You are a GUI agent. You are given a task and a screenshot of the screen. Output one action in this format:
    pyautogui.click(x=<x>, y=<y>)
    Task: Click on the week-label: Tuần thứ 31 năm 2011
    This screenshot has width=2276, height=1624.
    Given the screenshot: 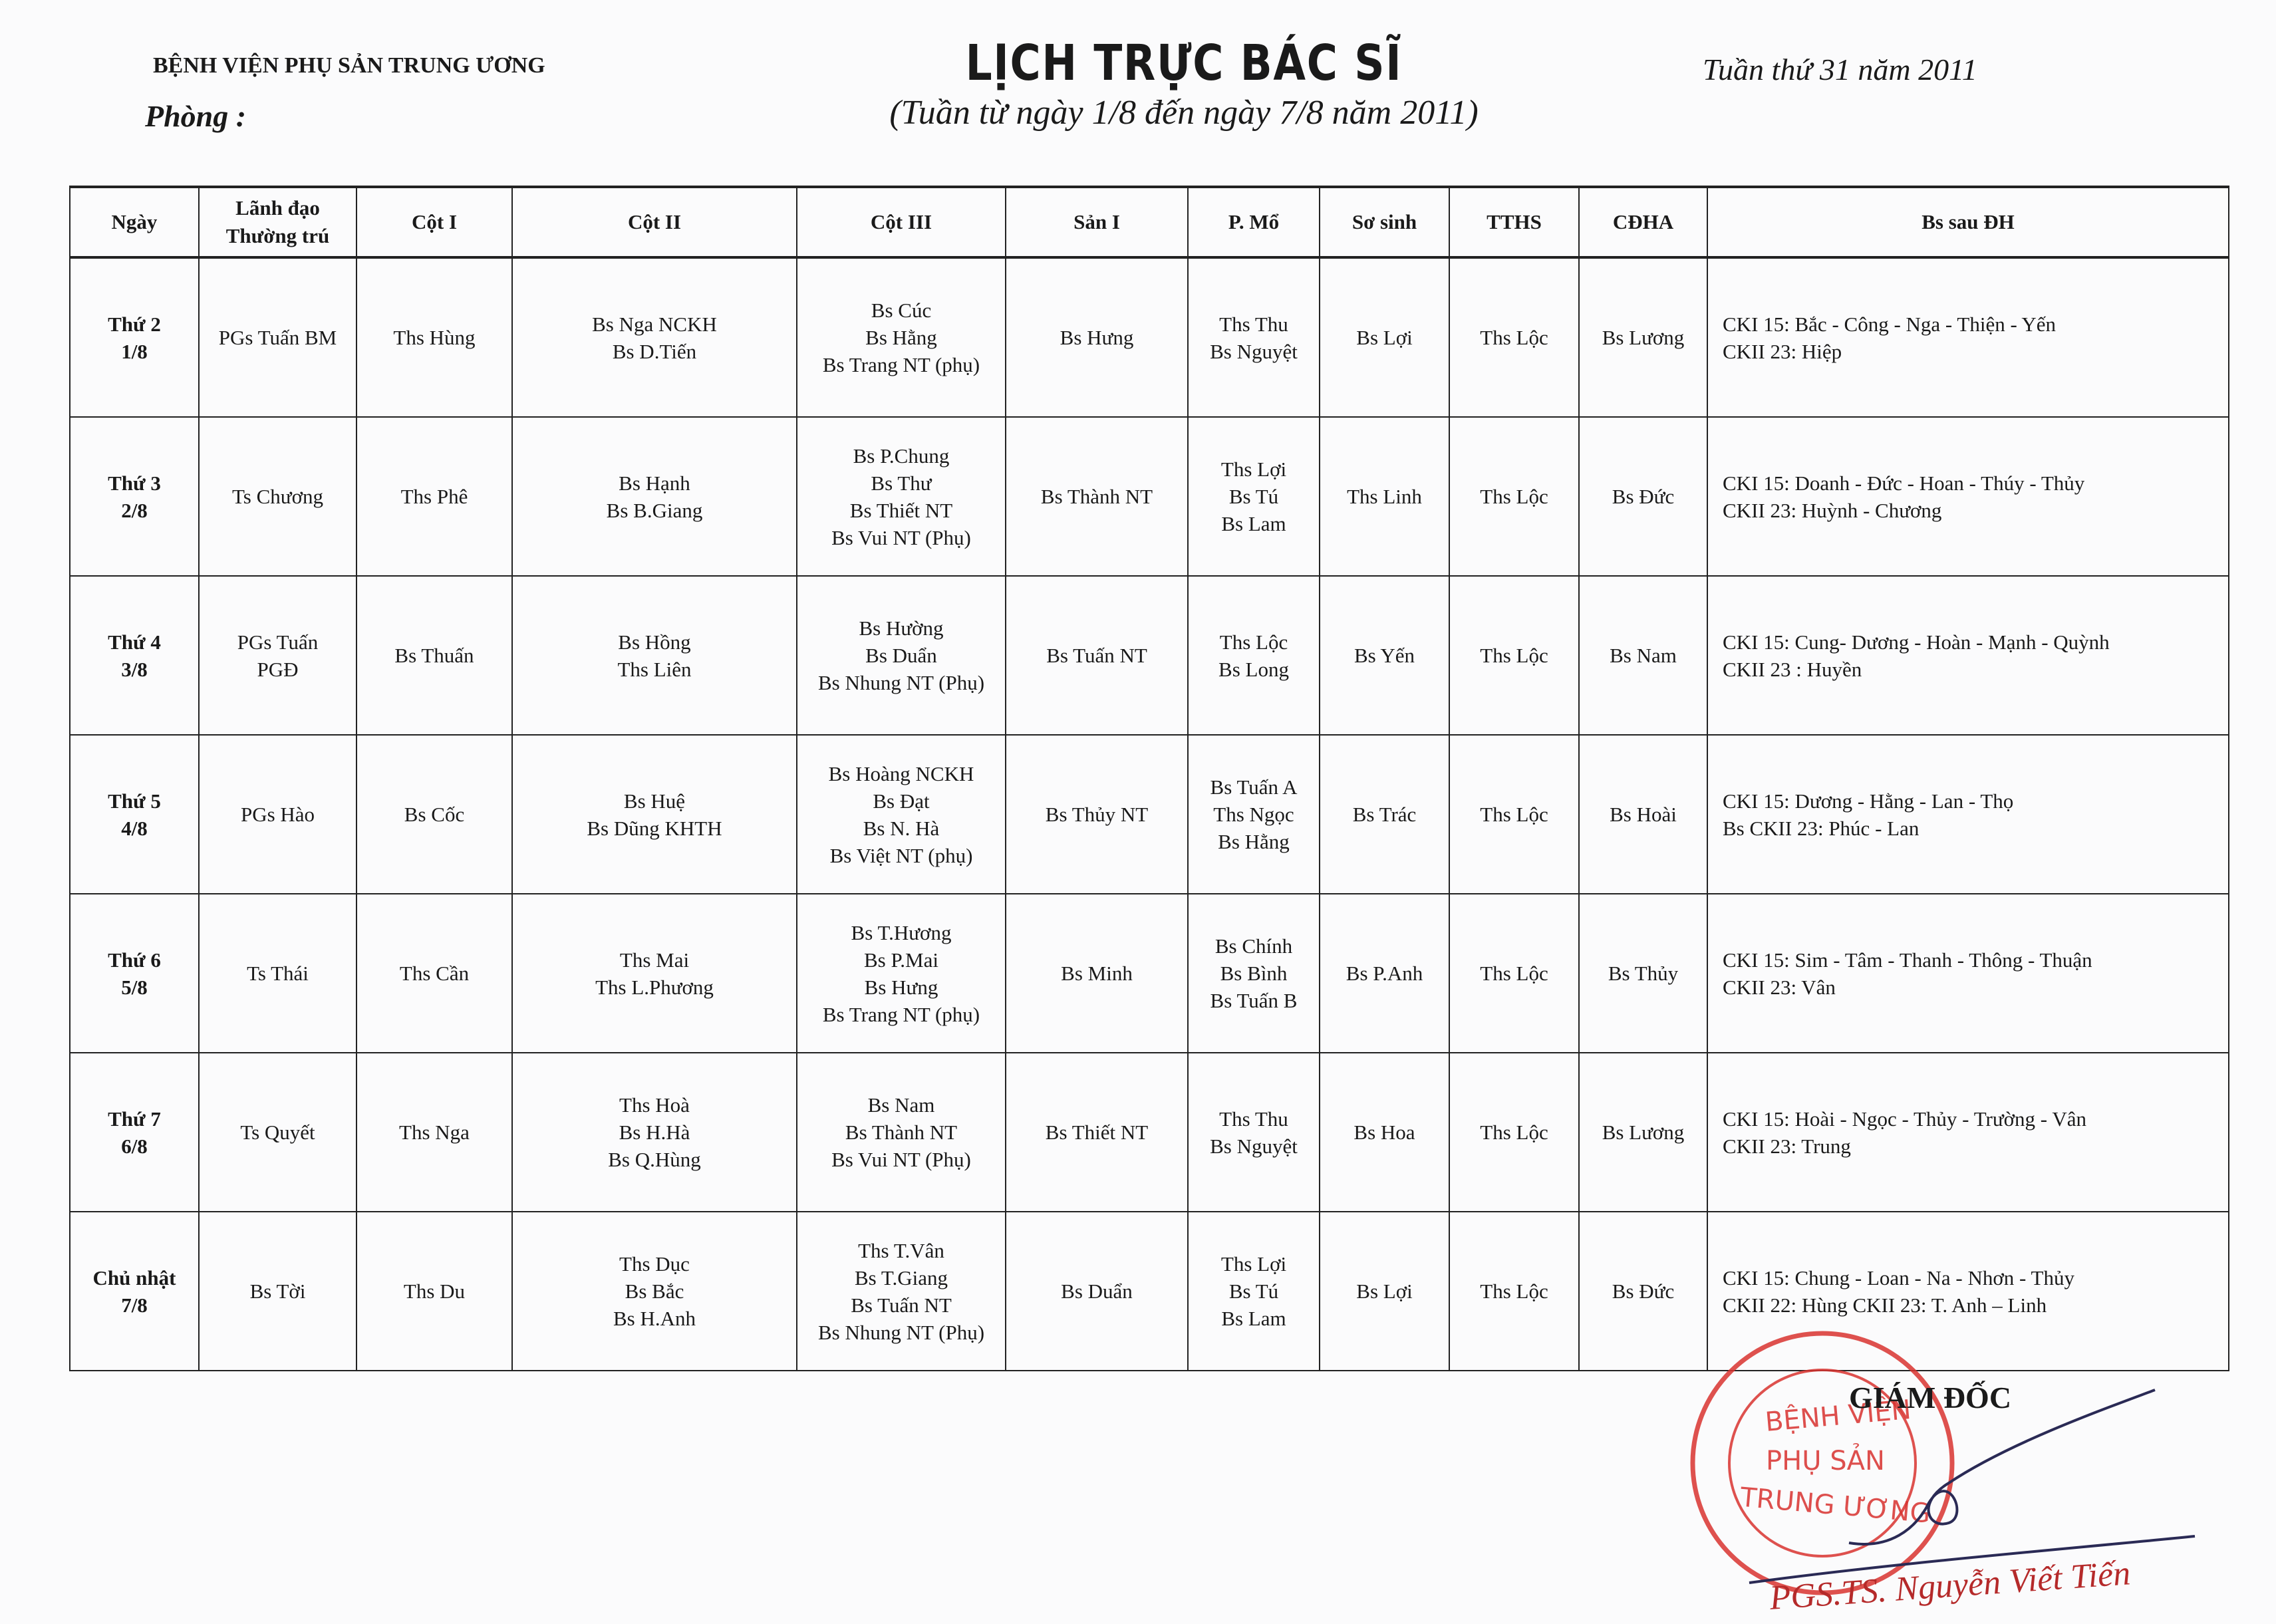 What is the action you would take?
    pyautogui.click(x=1840, y=69)
    